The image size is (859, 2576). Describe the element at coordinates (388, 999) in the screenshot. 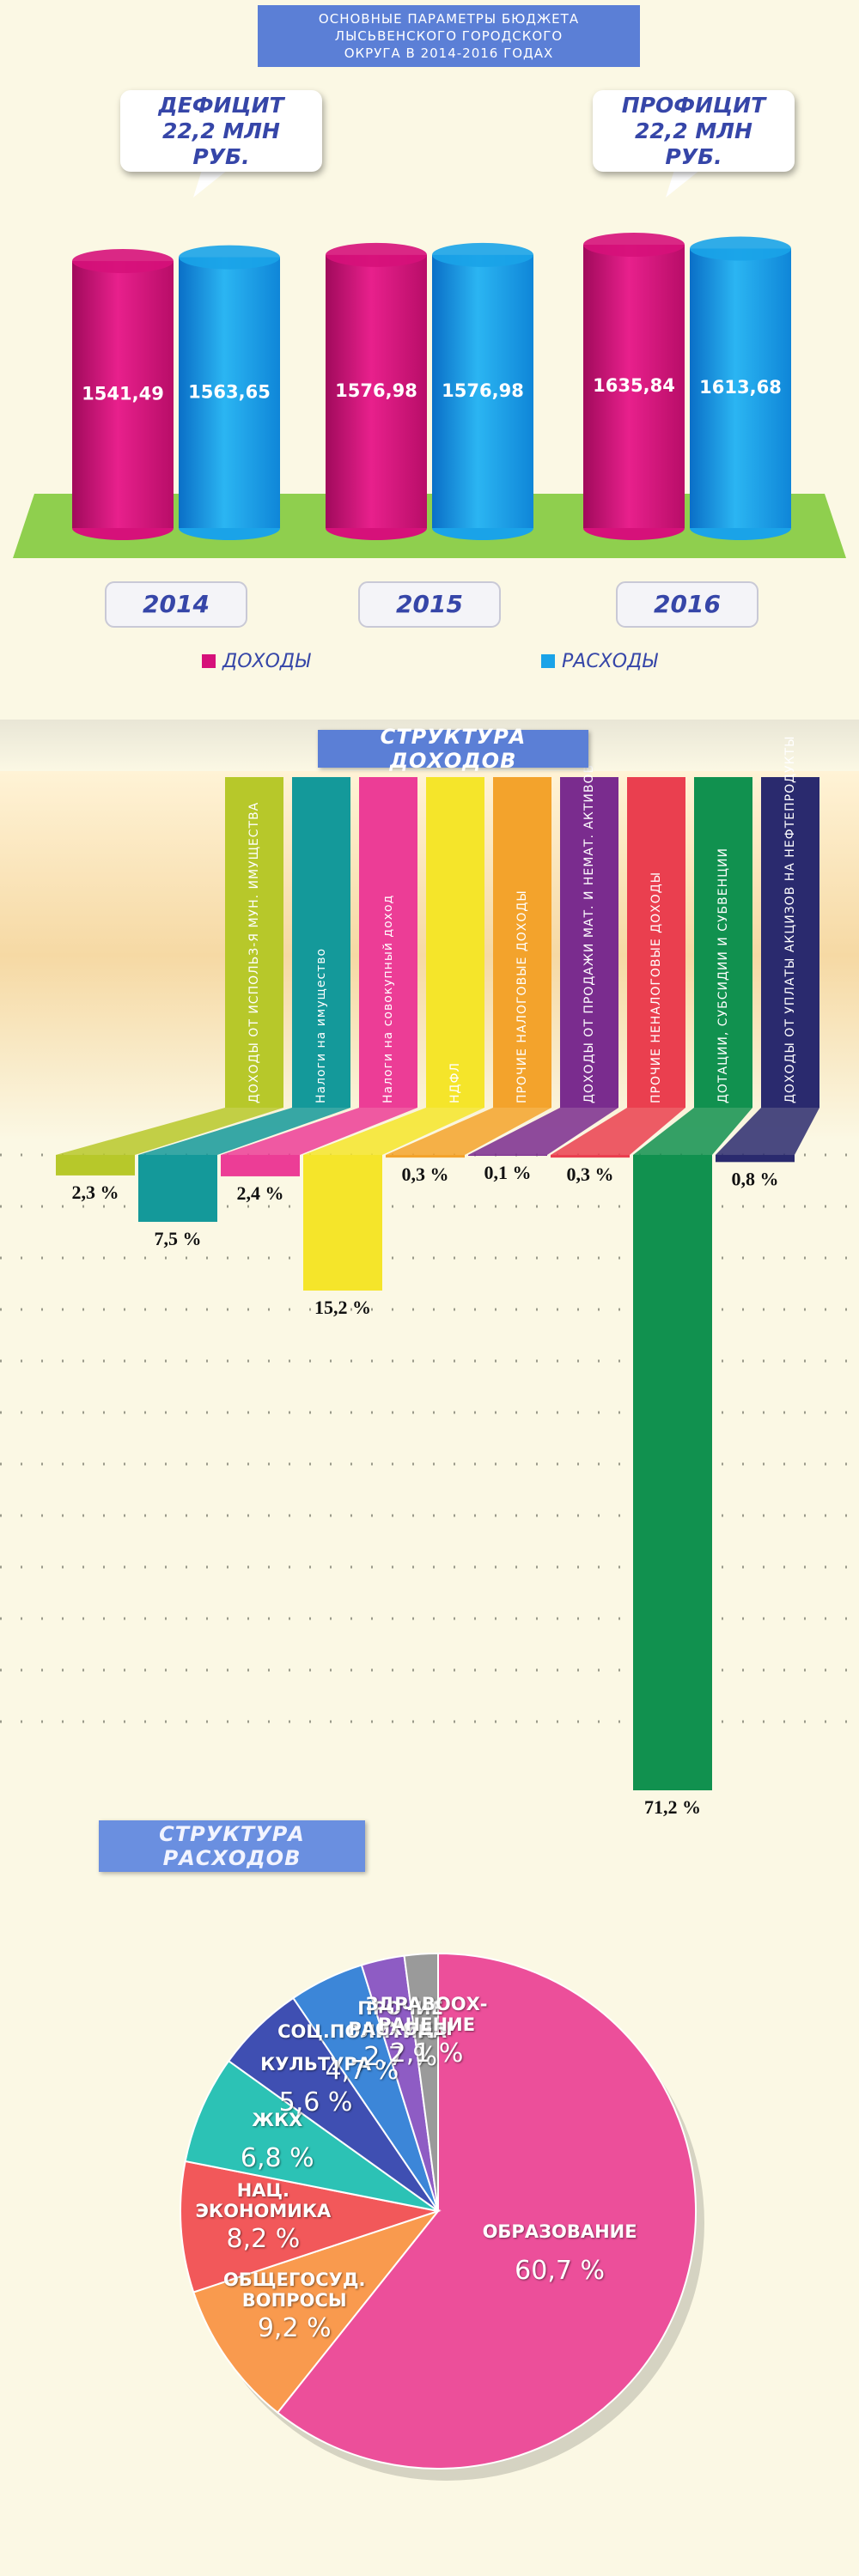

I see `category-label: Налоги на совокупный доход` at that location.